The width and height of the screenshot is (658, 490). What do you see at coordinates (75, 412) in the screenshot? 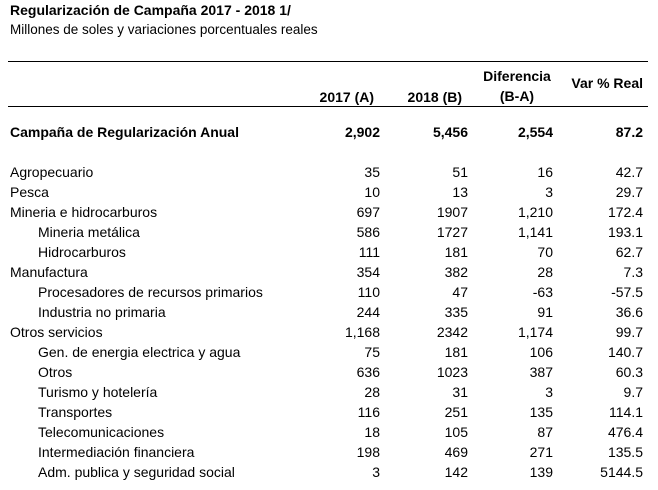
I see `row-label: Transportes` at bounding box center [75, 412].